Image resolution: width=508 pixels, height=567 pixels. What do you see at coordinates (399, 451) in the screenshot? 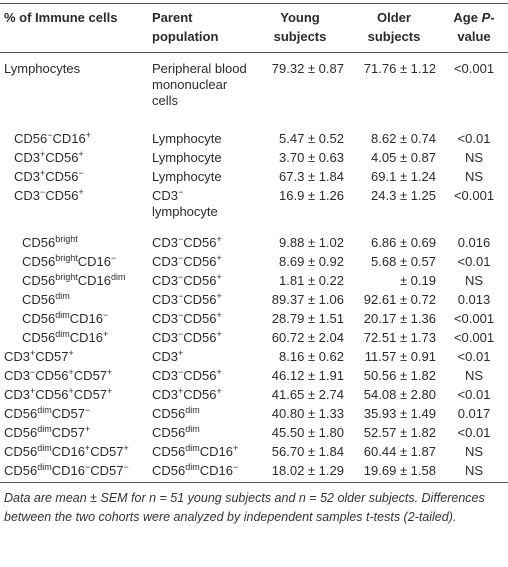
I see `older-value: 60.44 ± 1.87` at bounding box center [399, 451].